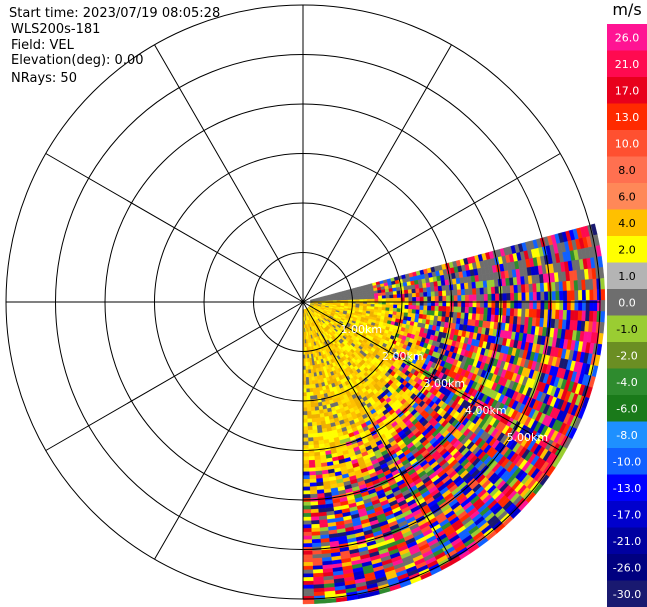 This screenshot has height=607, width=647. Describe the element at coordinates (627, 276) in the screenshot. I see `colorbar-tick: 1.0` at that location.